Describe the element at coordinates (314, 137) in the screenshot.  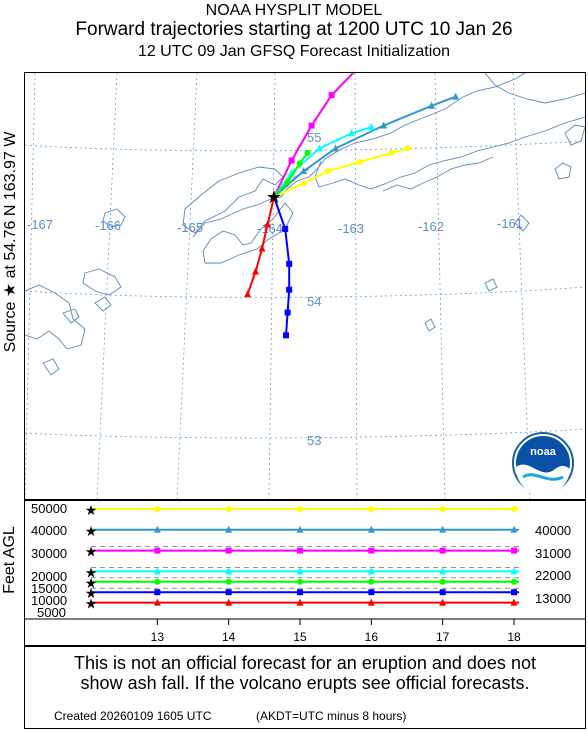
I see `lat-label: 55` at that location.